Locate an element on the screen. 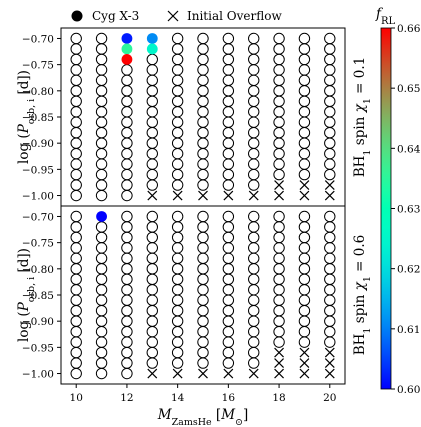 The height and width of the screenshot is (427, 421). colorbar-tick-label: 0.65 is located at coordinates (408, 89).